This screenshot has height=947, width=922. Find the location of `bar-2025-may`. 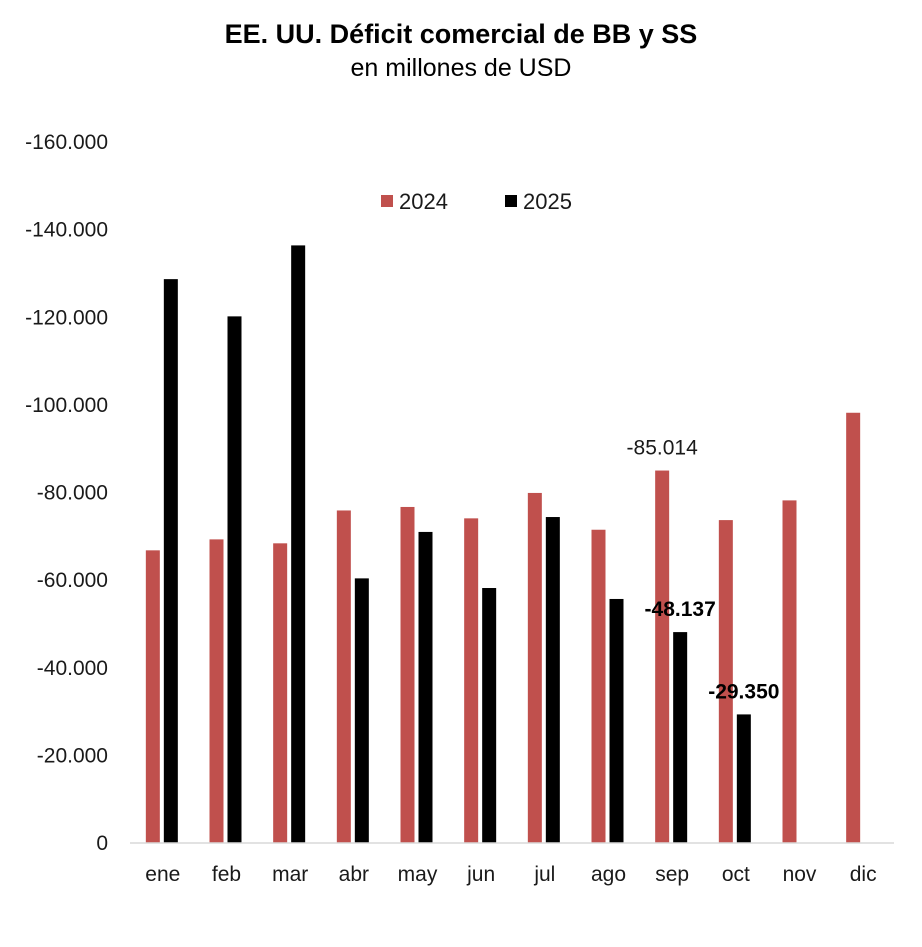

bar-2025-may is located at coordinates (425, 687).